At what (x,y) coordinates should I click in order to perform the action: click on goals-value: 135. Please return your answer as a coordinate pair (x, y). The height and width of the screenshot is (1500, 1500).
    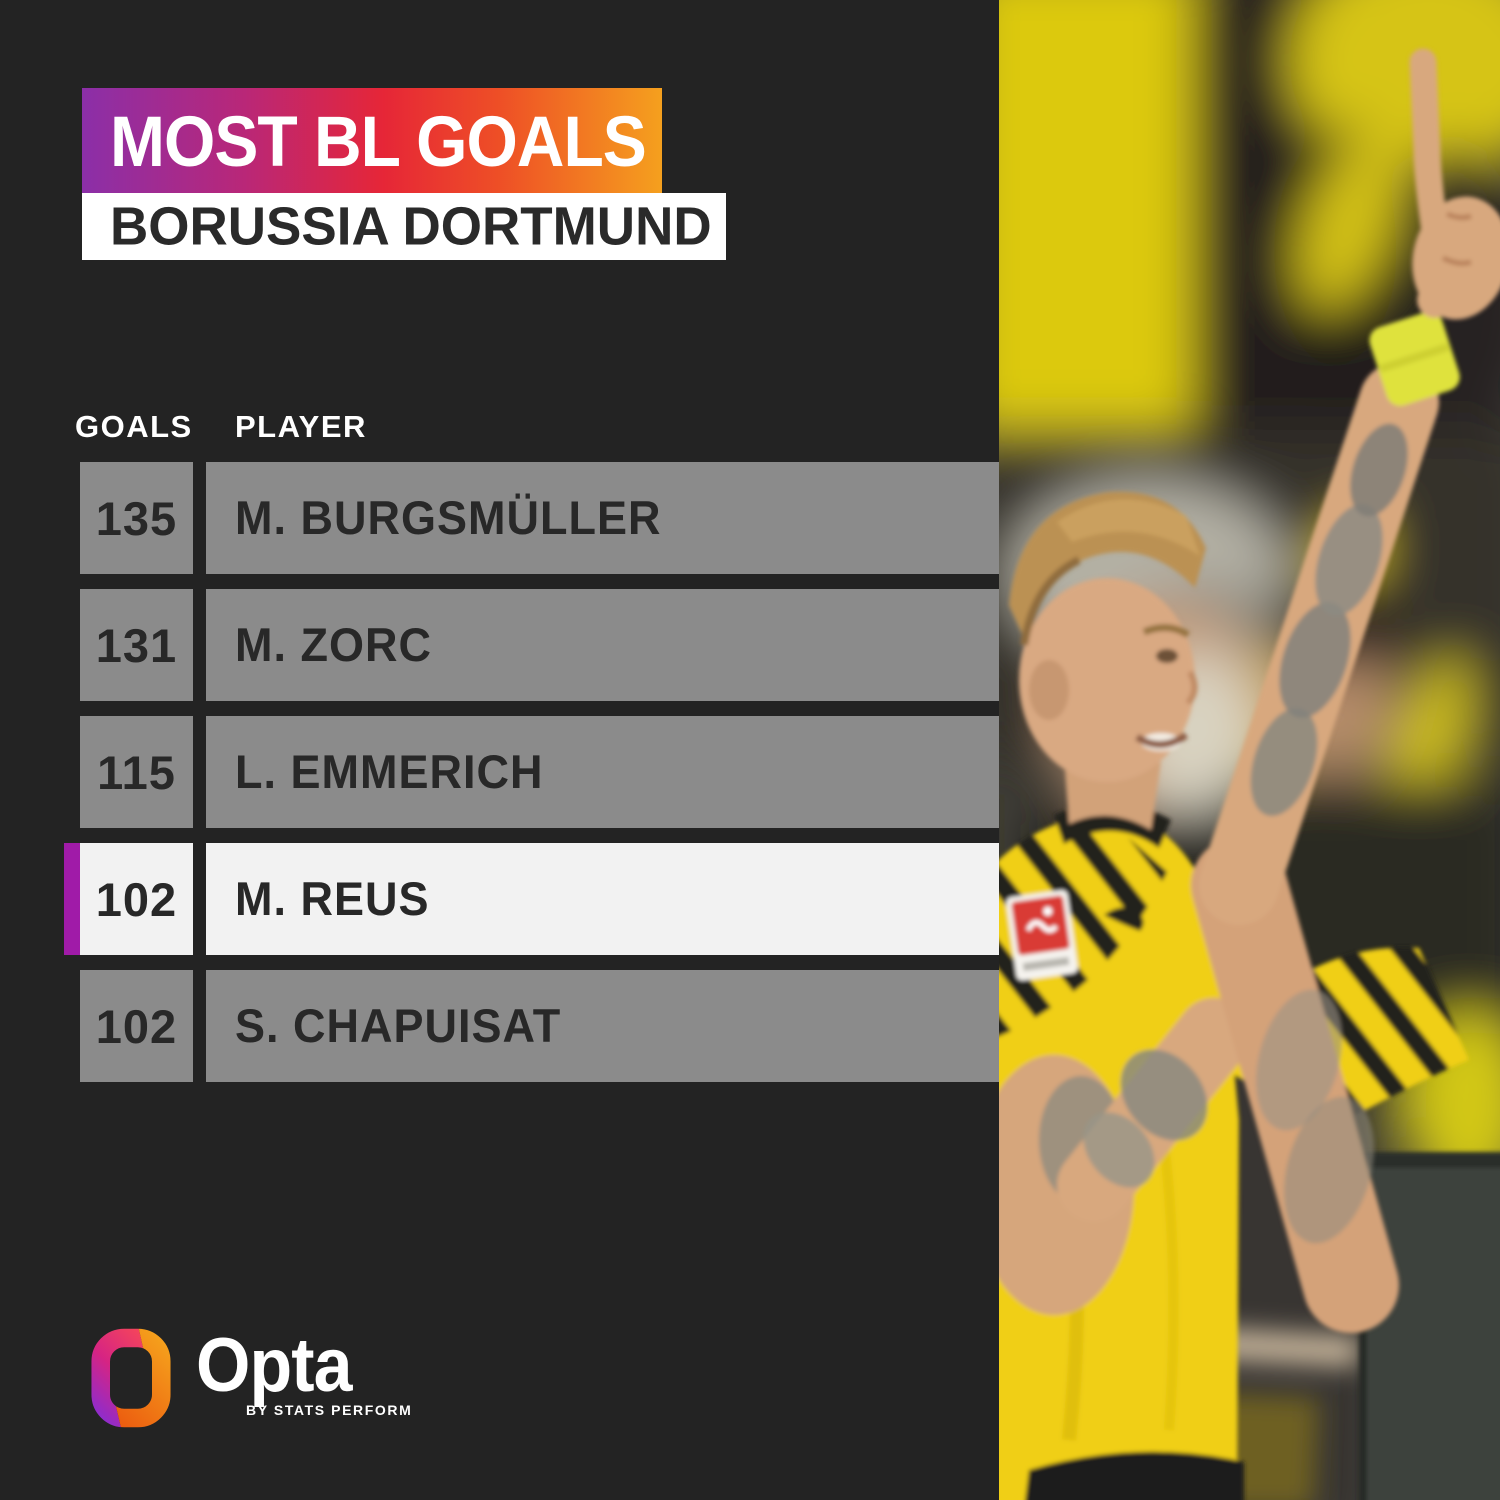
    Looking at the image, I should click on (136, 518).